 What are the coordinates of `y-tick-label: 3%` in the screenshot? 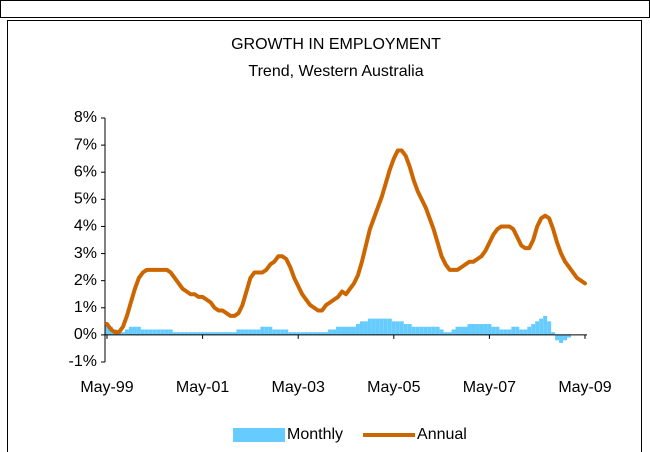 It's located at (85, 253).